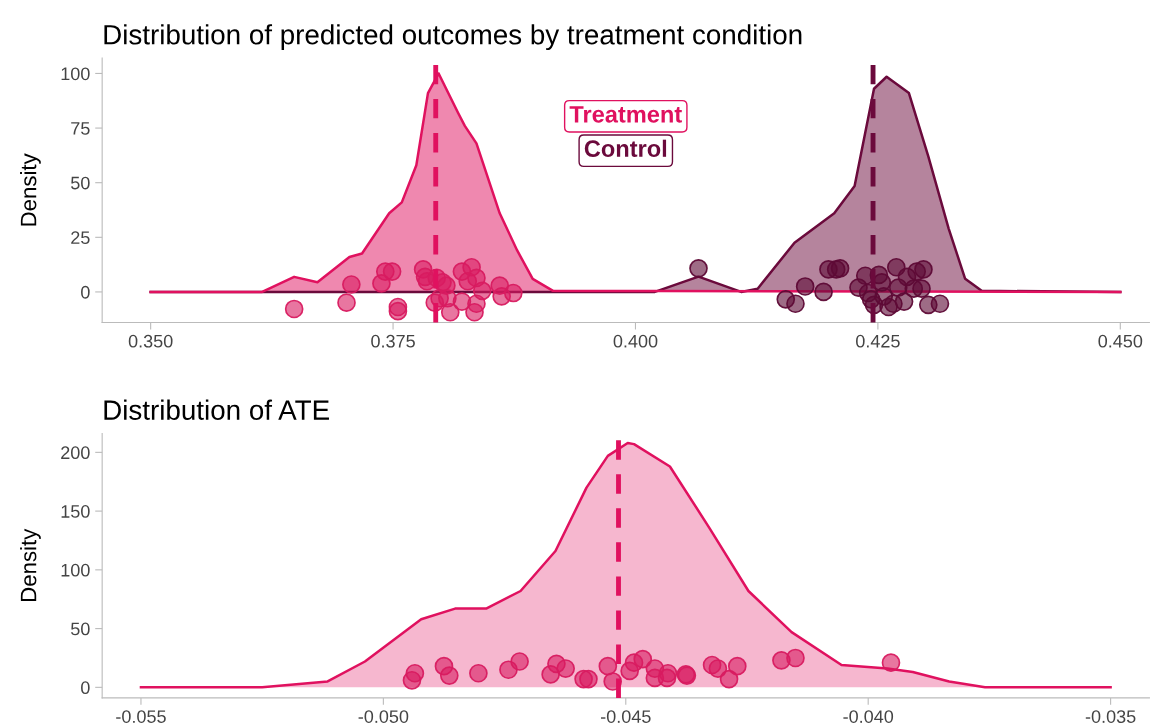 This screenshot has height=727, width=1161. Describe the element at coordinates (868, 716) in the screenshot. I see `x-tick-label: -0.040` at that location.